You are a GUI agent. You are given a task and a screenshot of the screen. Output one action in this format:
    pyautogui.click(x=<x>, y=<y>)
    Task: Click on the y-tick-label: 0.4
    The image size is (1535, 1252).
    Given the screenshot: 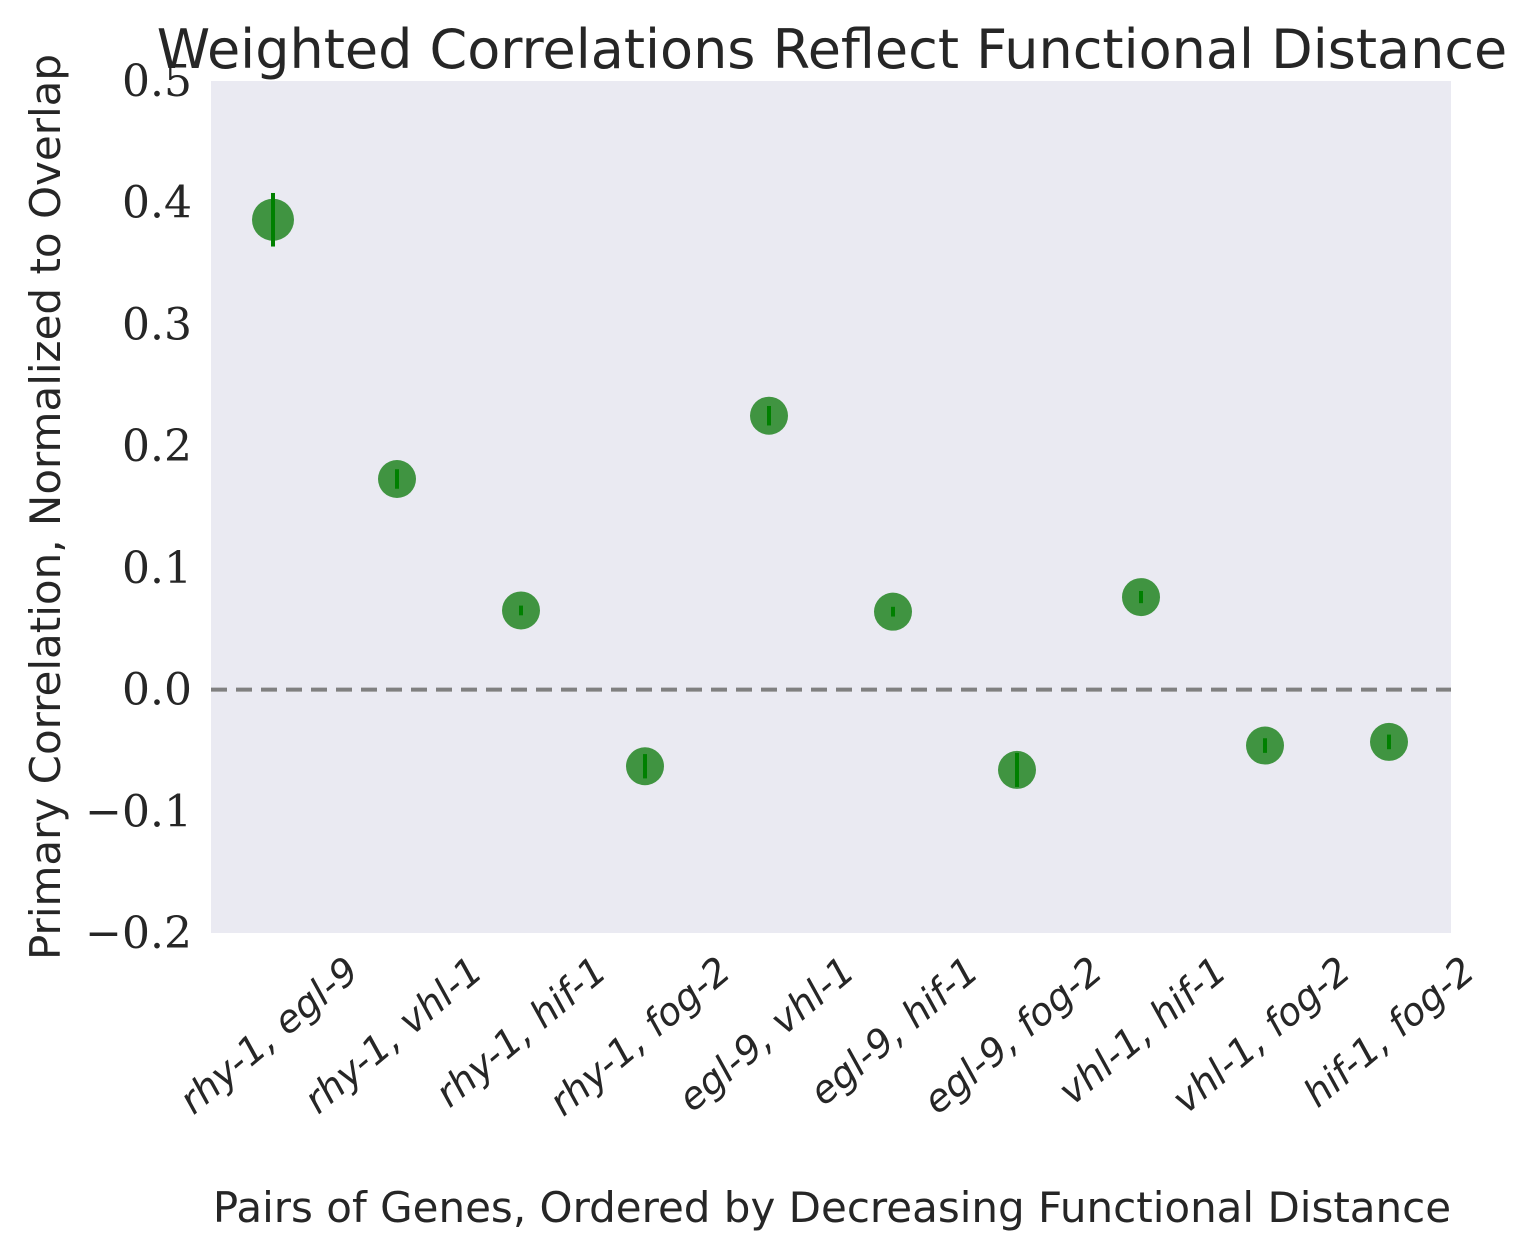 What is the action you would take?
    pyautogui.click(x=157, y=203)
    